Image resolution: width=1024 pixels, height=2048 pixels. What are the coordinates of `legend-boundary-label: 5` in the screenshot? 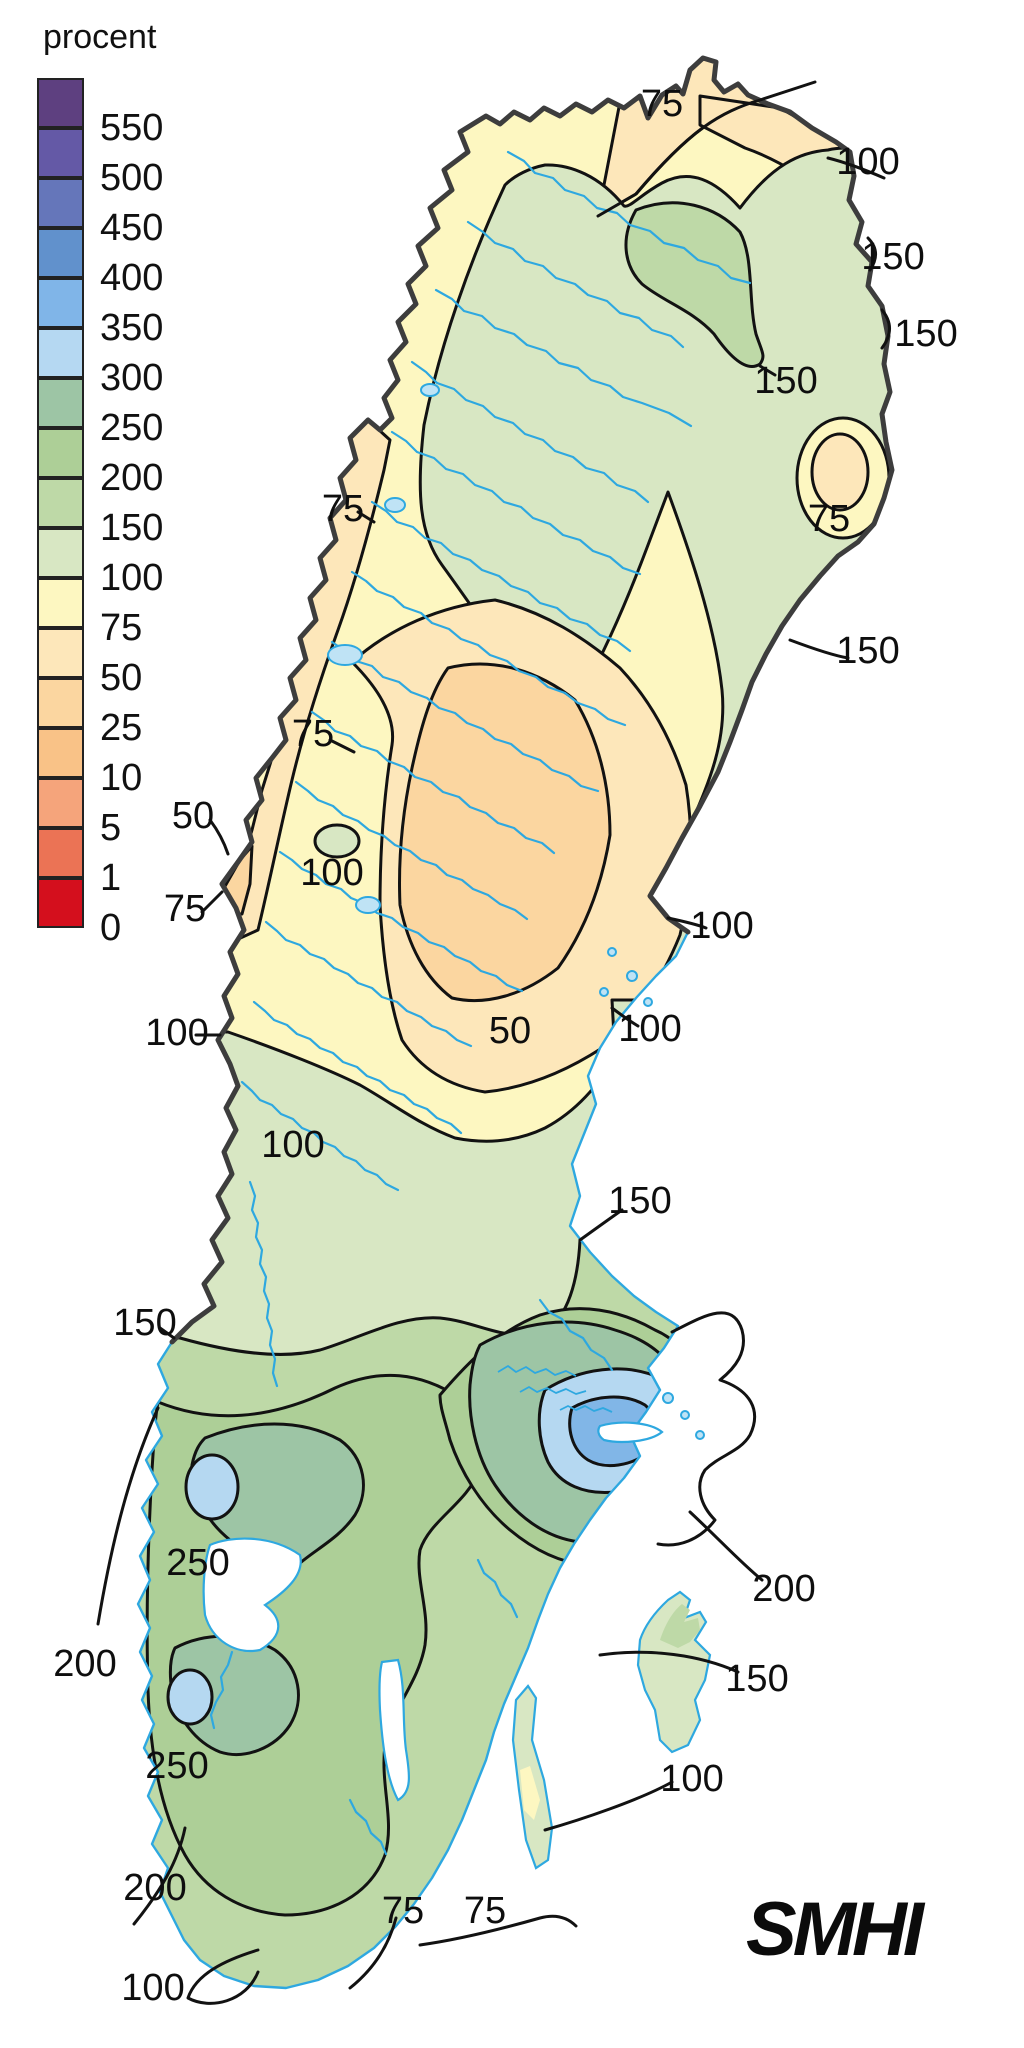 It's located at (111, 828).